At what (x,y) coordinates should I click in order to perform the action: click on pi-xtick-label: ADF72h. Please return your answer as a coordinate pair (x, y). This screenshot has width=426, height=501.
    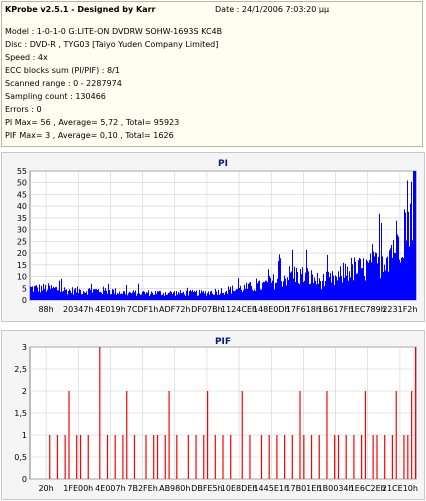
    Looking at the image, I should click on (174, 309).